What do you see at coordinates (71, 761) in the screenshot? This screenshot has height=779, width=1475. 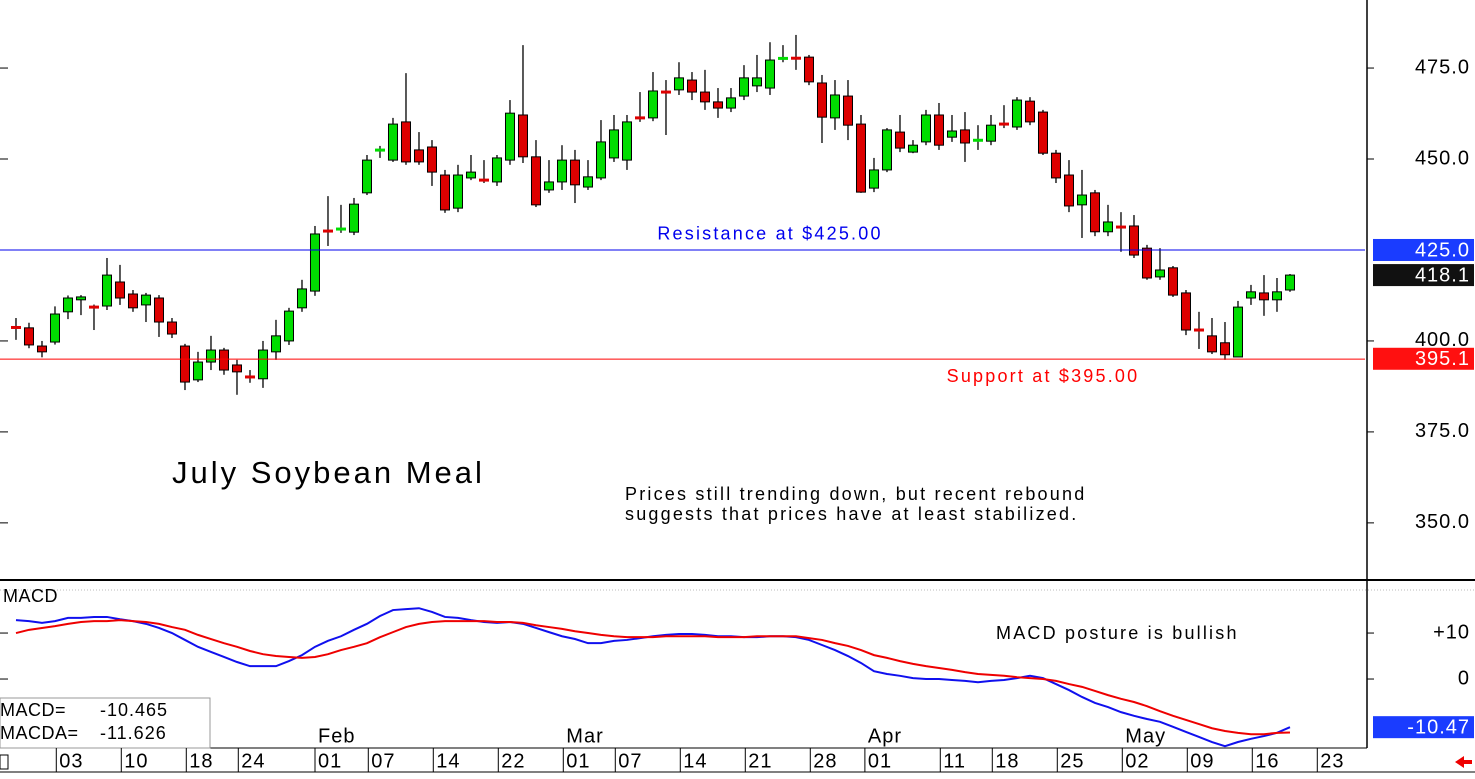 I see `day-label: 03` at bounding box center [71, 761].